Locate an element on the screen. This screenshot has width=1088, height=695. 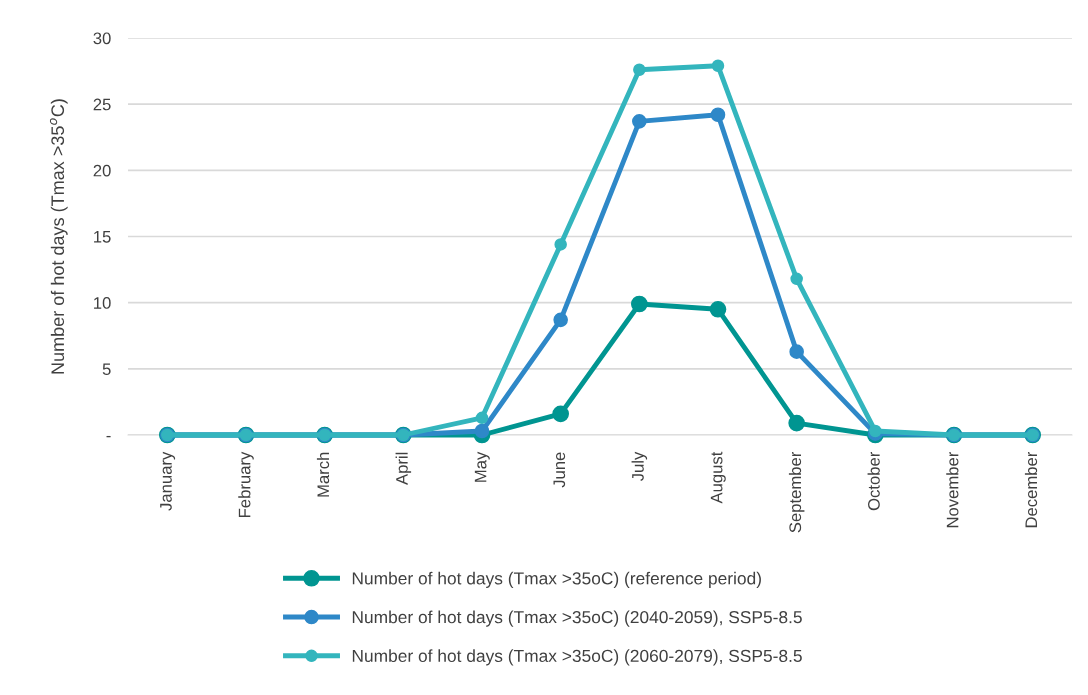
x-tick-label: March is located at coordinates (323, 474).